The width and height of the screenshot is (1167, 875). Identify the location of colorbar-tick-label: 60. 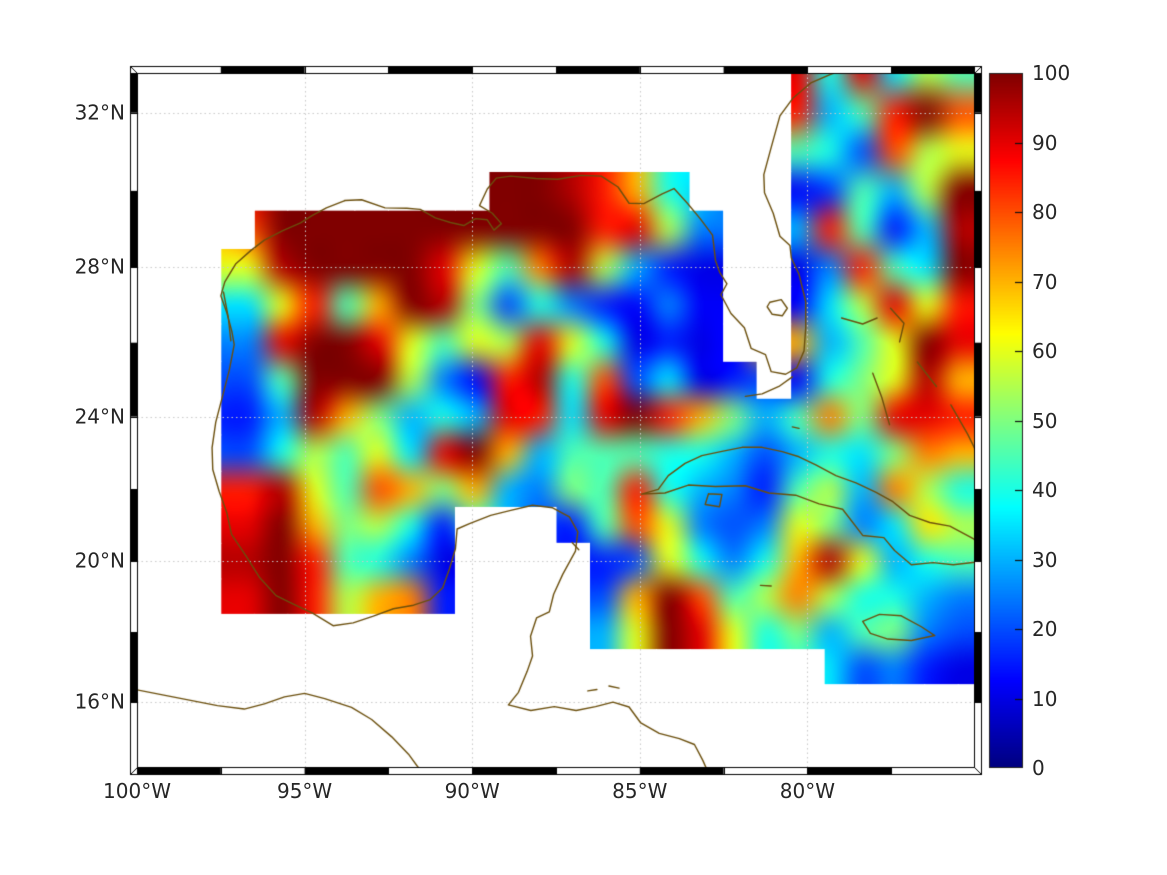
(1045, 351).